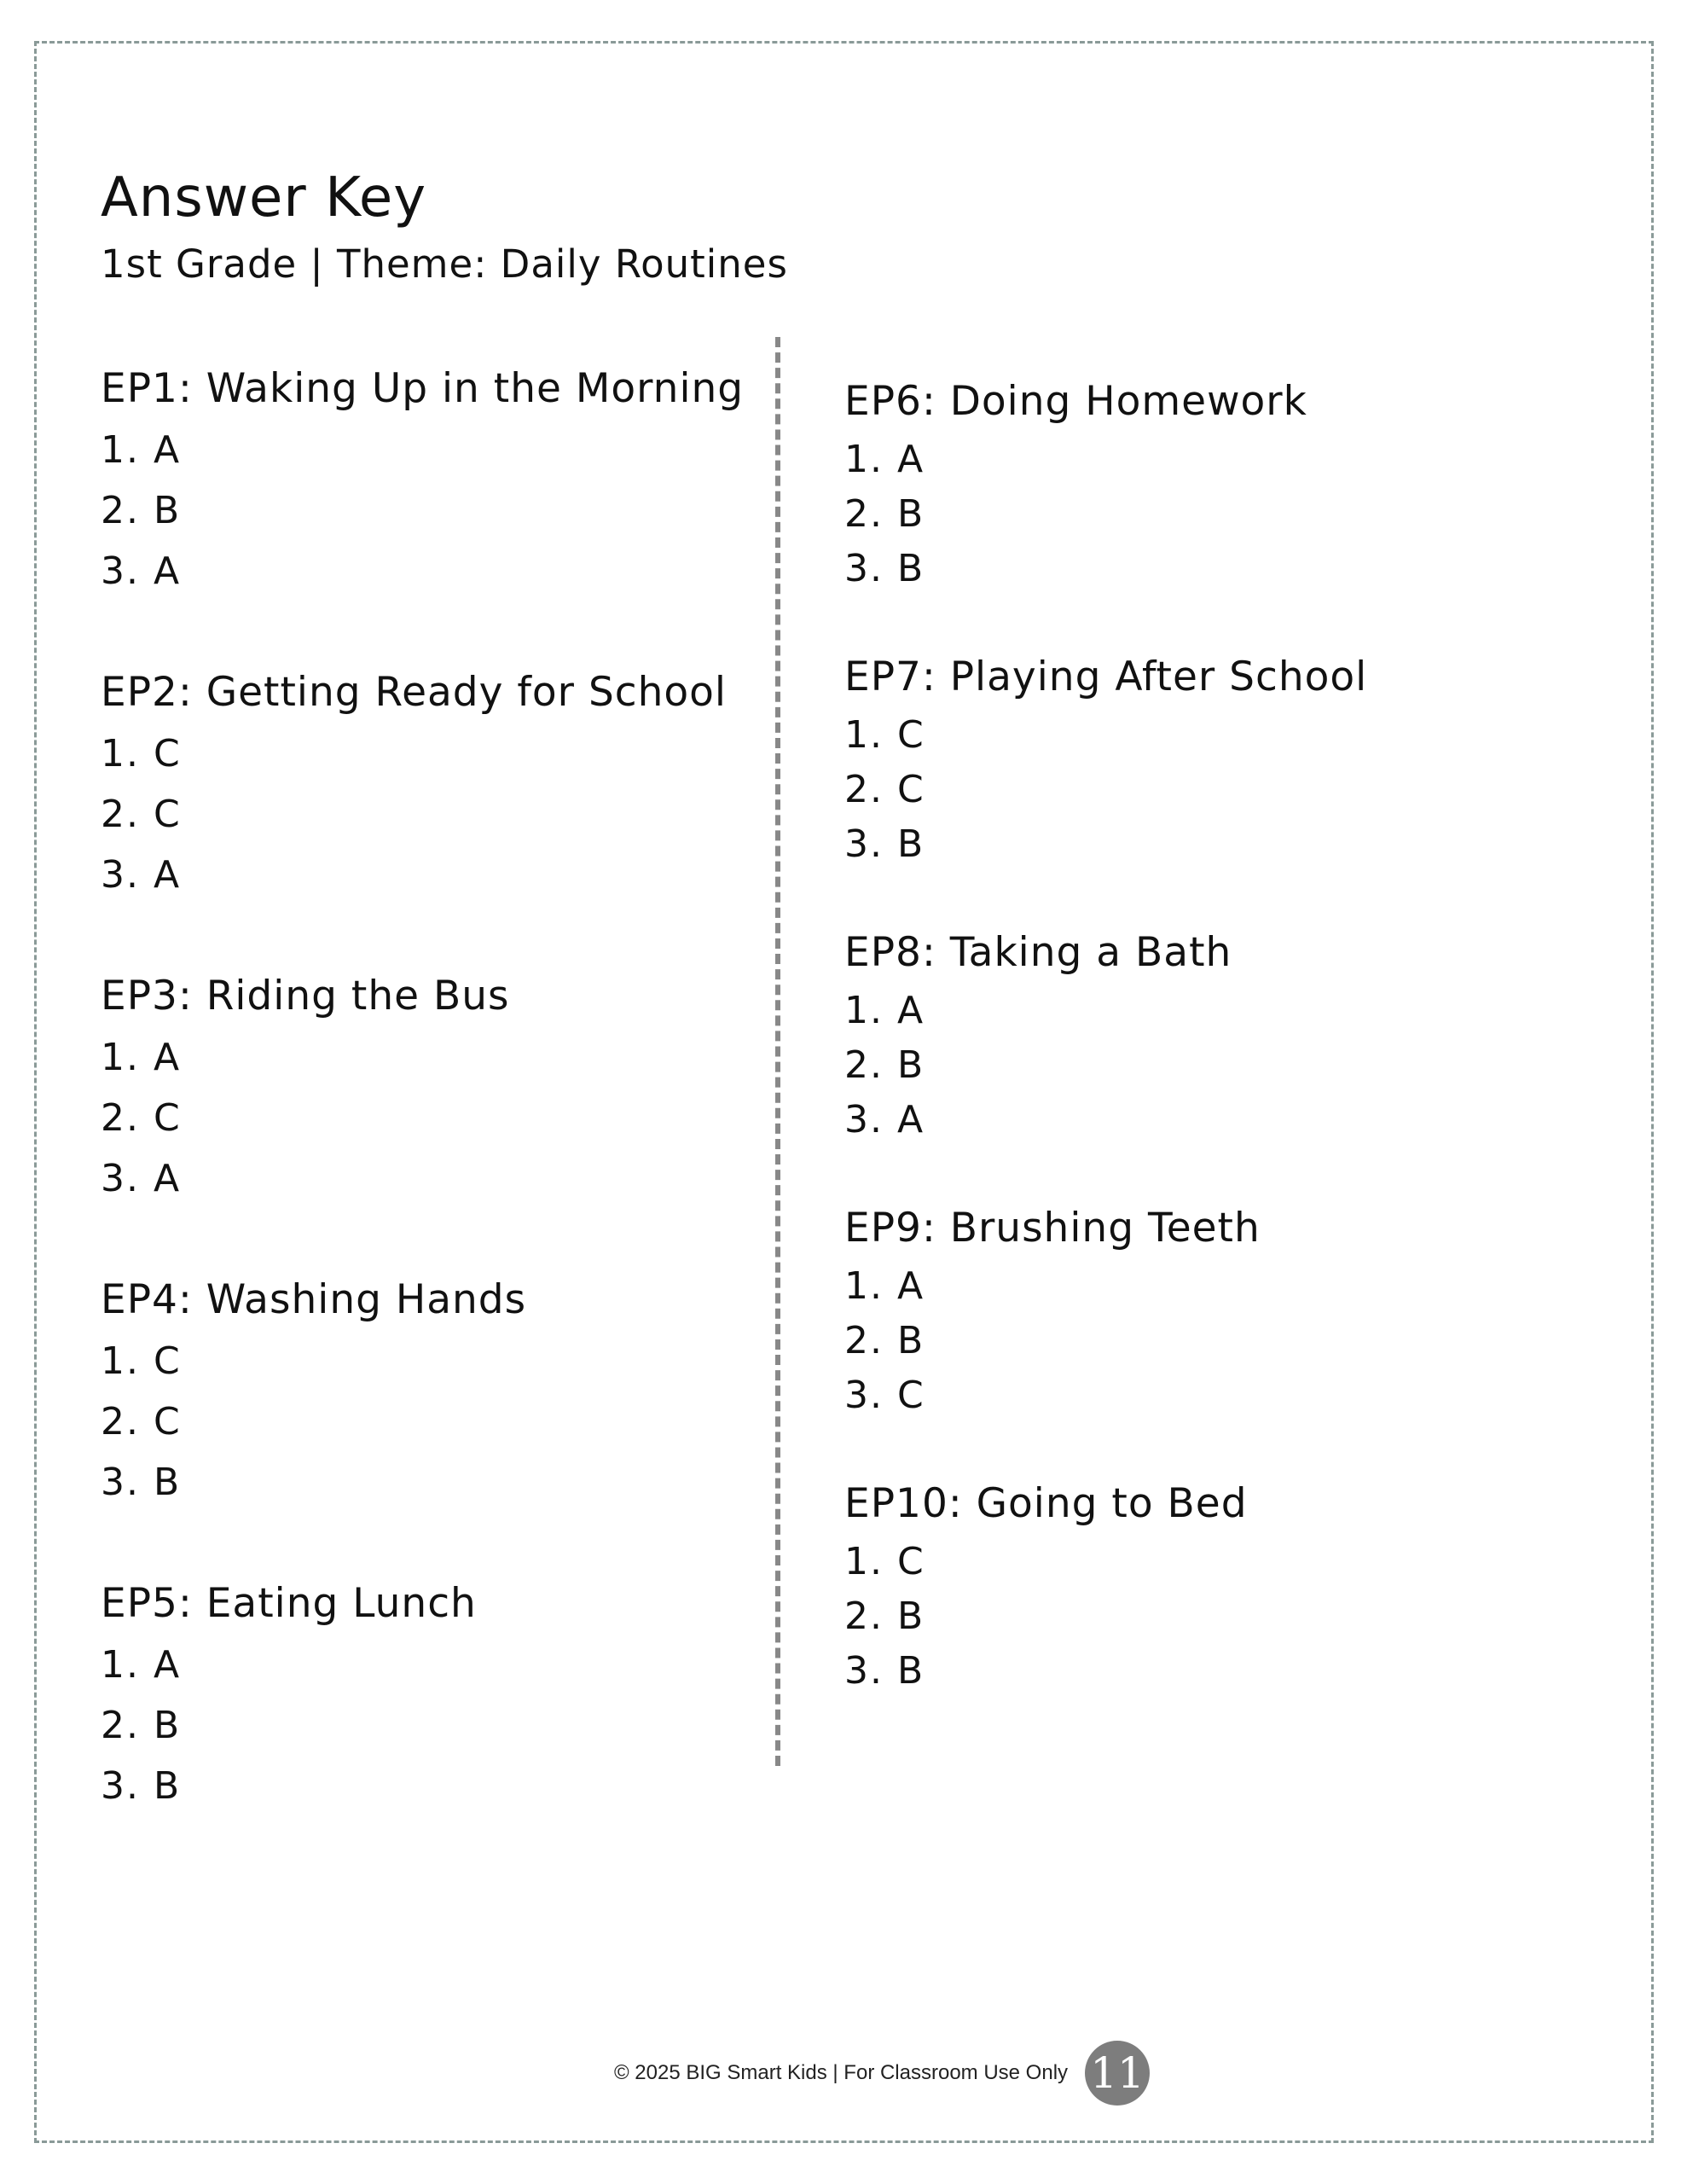  What do you see at coordinates (422, 1725) in the screenshot?
I see `episode-section: EP5: Eating Lunch 1. A 2. B 3. B` at bounding box center [422, 1725].